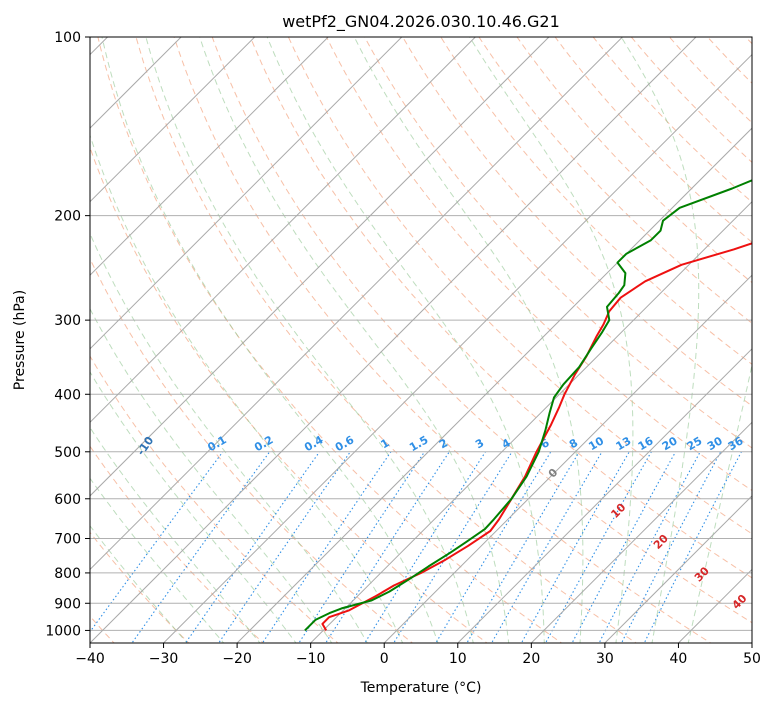 The image size is (775, 708). I want to click on y-tick-label: 700, so click(67, 540).